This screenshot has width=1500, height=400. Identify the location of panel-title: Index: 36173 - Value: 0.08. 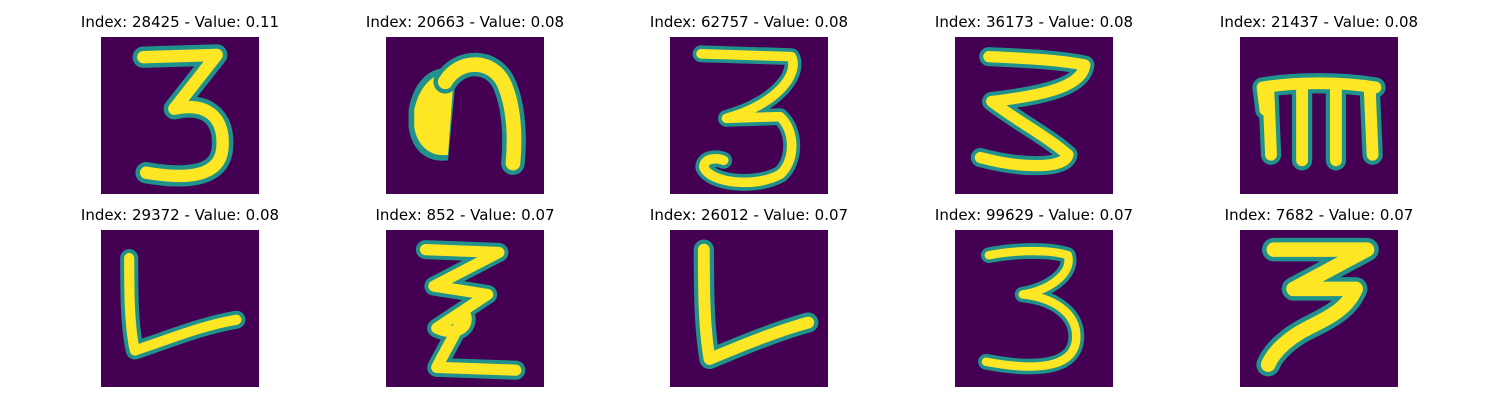
(1034, 22).